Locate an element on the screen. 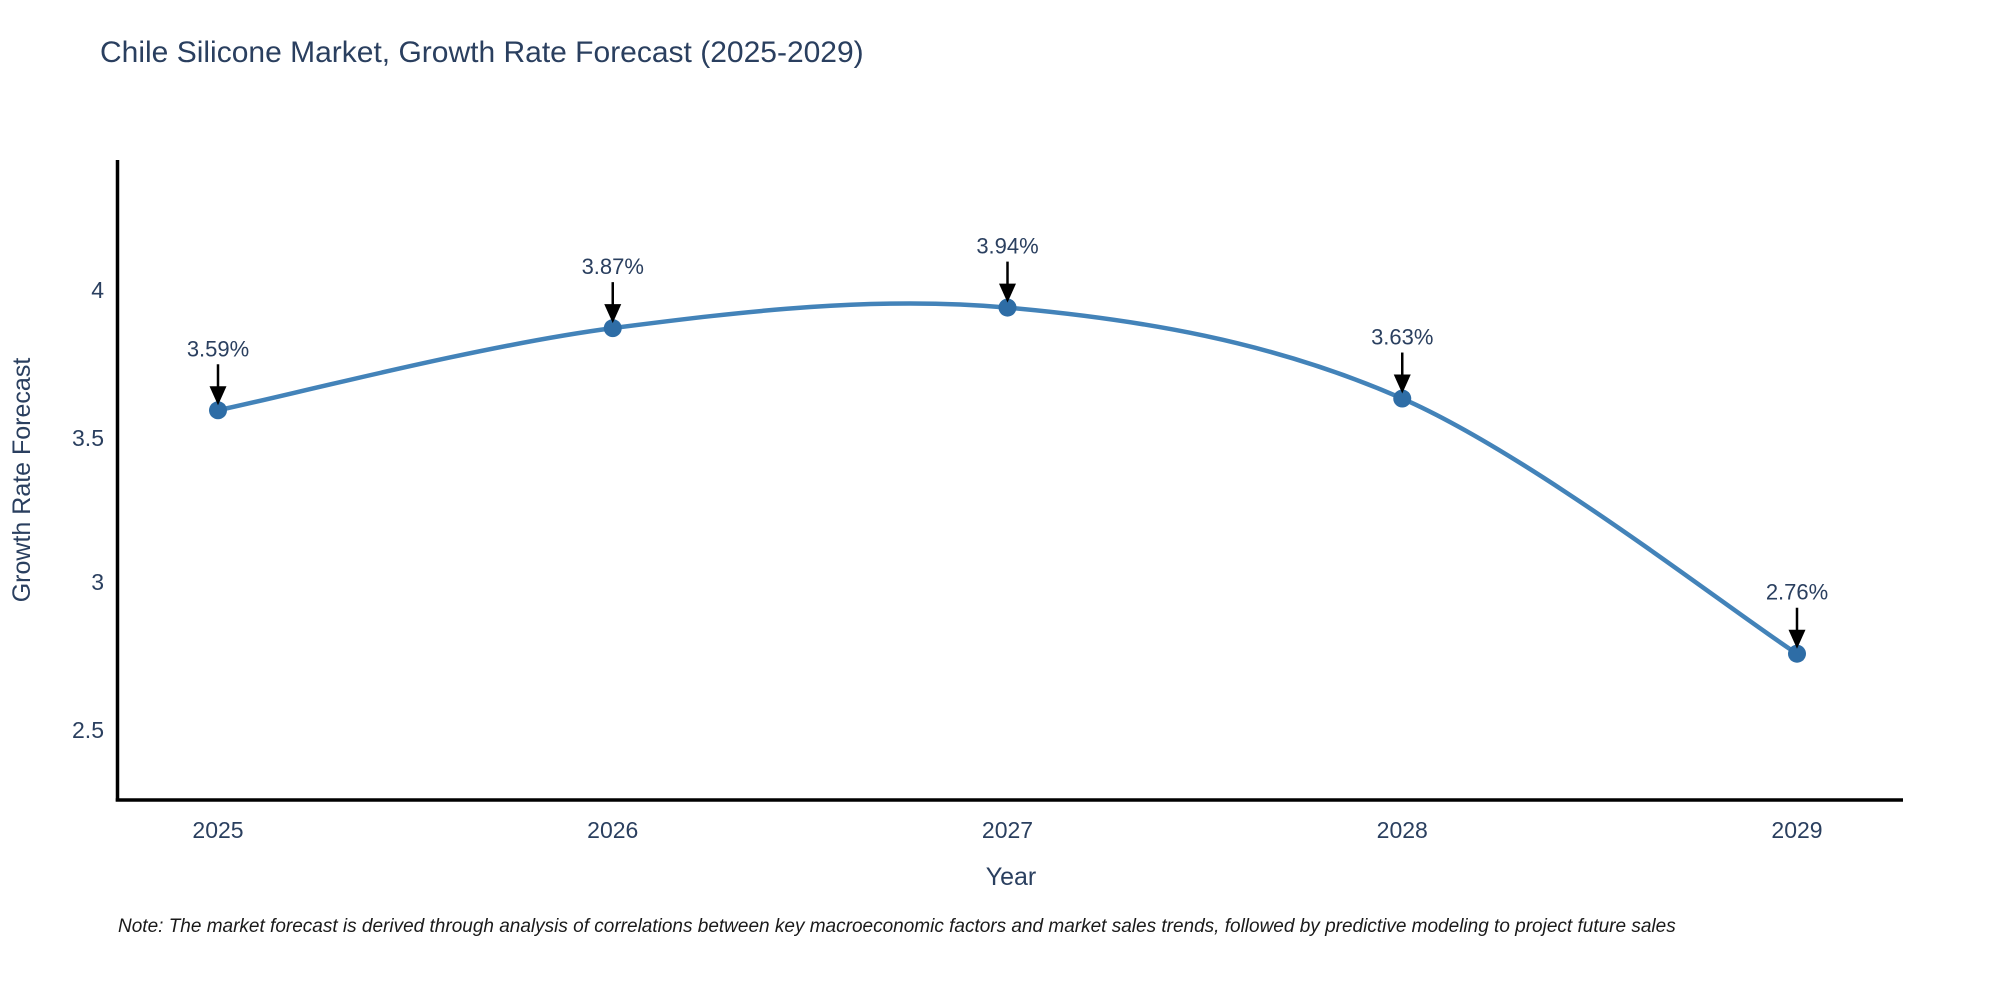  annotation-label: 3.63% is located at coordinates (1402, 337).